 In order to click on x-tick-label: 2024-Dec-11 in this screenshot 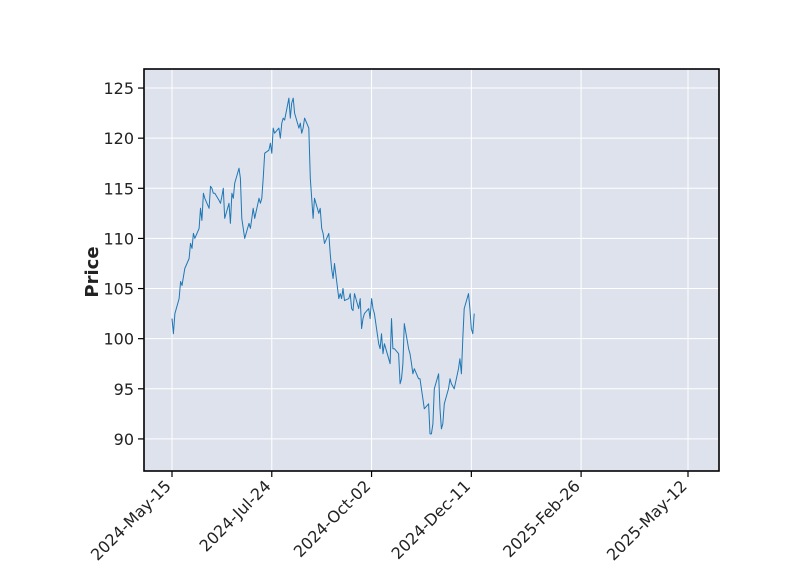, I will do `click(430, 519)`.